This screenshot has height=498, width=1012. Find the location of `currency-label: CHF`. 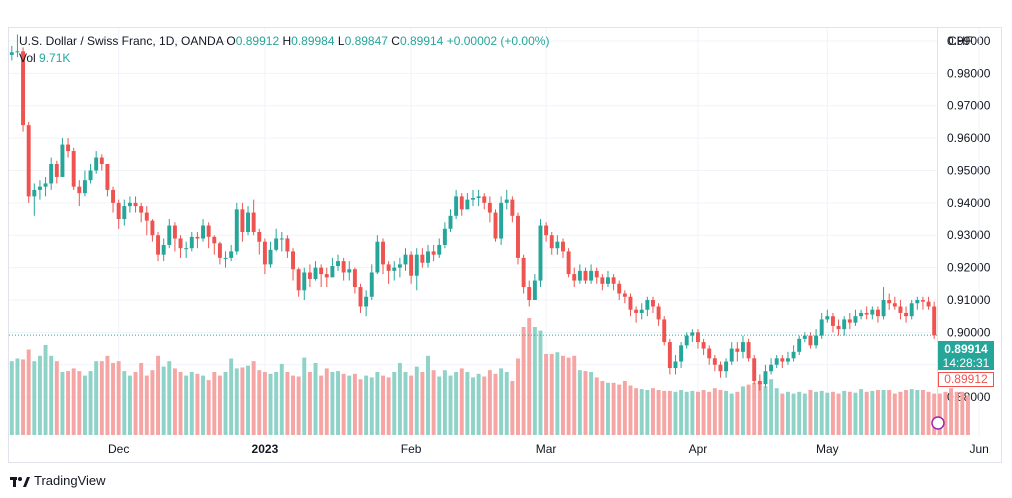

currency-label: CHF is located at coordinates (960, 41).